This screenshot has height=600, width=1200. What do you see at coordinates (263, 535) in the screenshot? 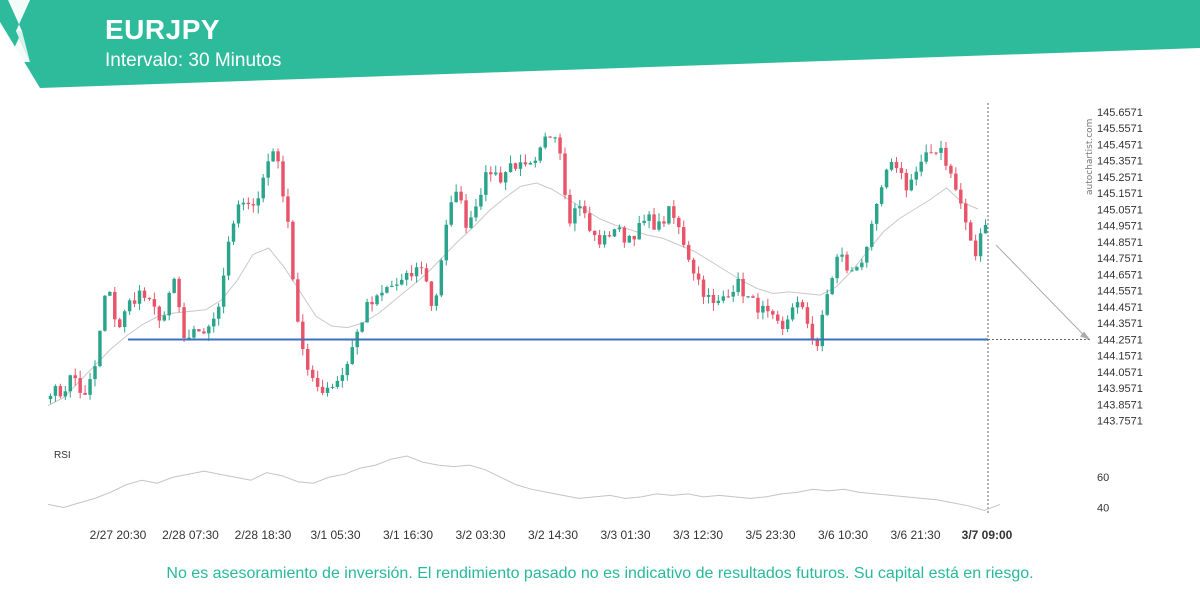
I see `time-tick-label: 2/28 18:30` at bounding box center [263, 535].